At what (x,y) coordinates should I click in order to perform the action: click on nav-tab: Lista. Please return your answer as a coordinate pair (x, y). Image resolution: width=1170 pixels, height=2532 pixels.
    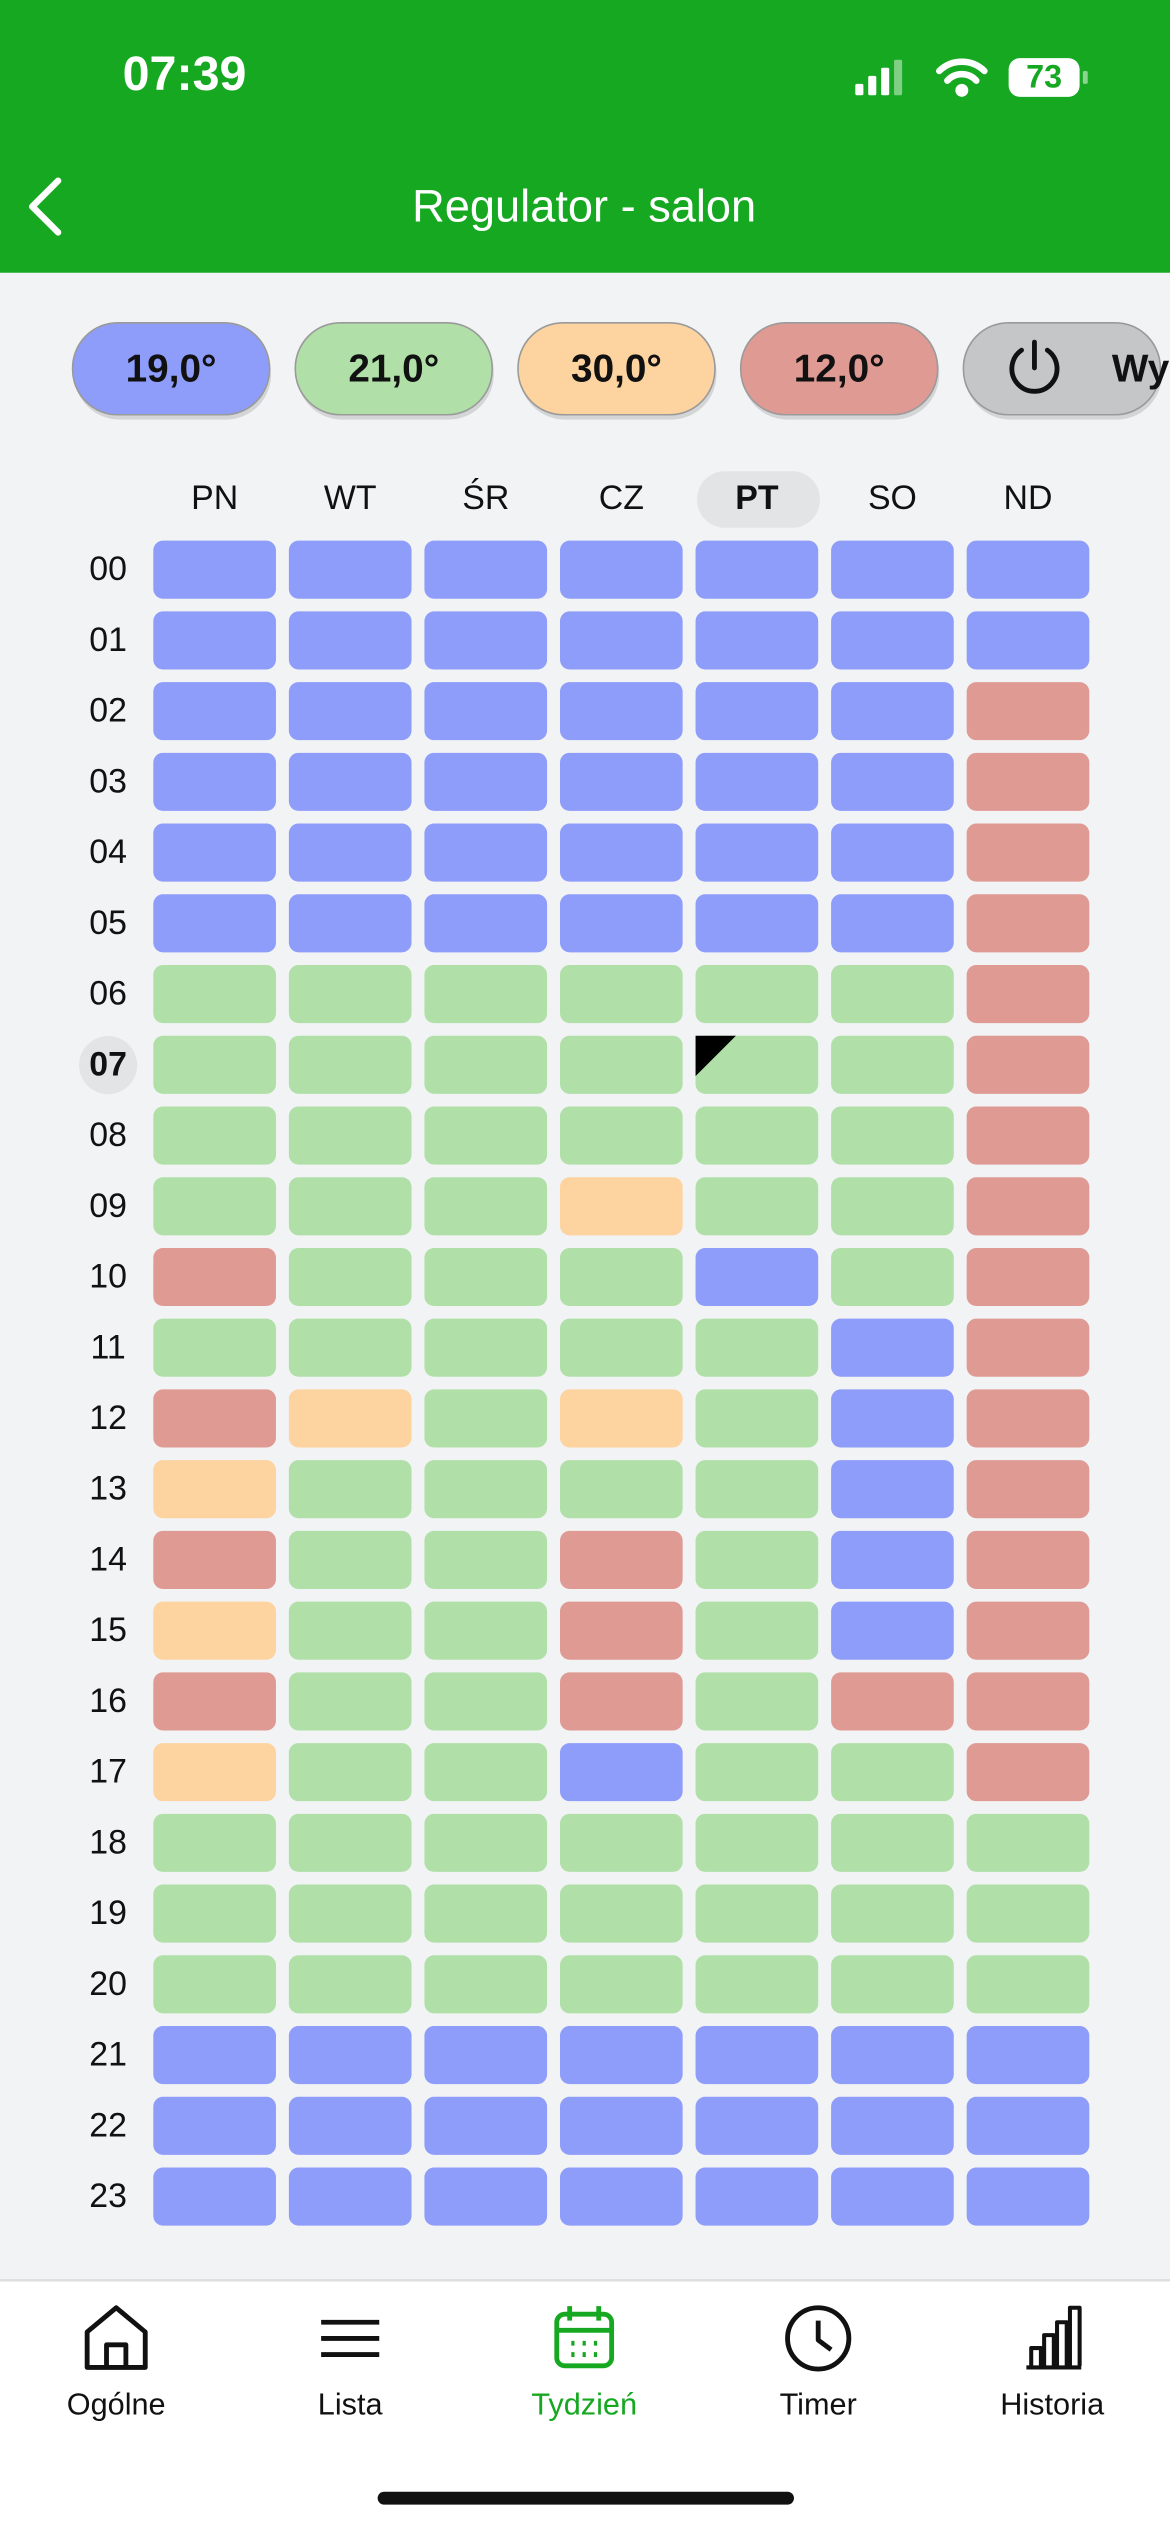
    Looking at the image, I should click on (351, 2404).